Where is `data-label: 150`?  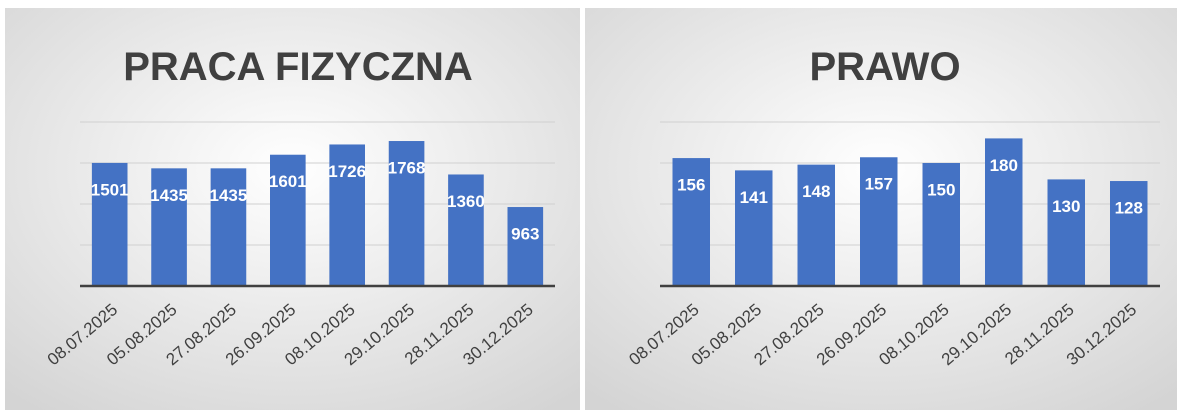
data-label: 150 is located at coordinates (941, 189).